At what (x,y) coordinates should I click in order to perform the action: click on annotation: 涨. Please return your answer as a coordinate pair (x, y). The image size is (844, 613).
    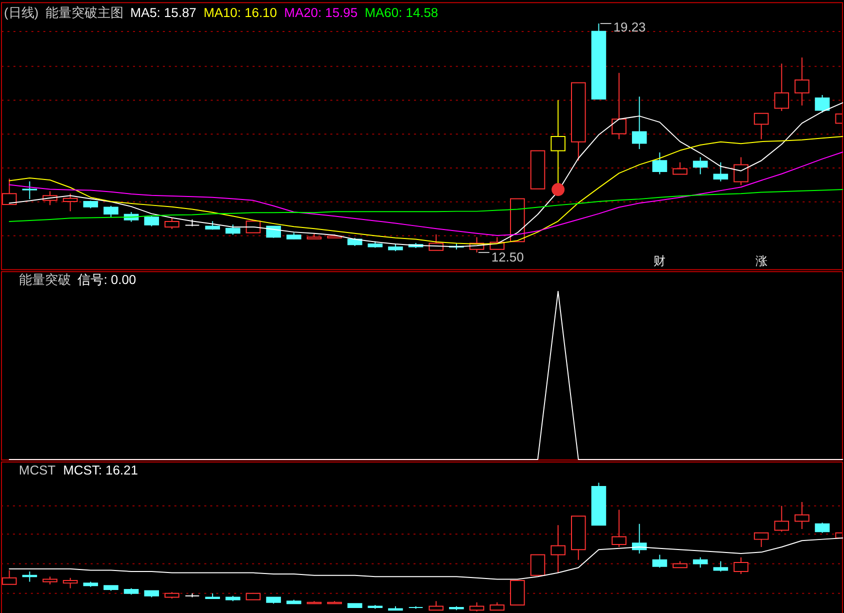
    Looking at the image, I should click on (761, 261).